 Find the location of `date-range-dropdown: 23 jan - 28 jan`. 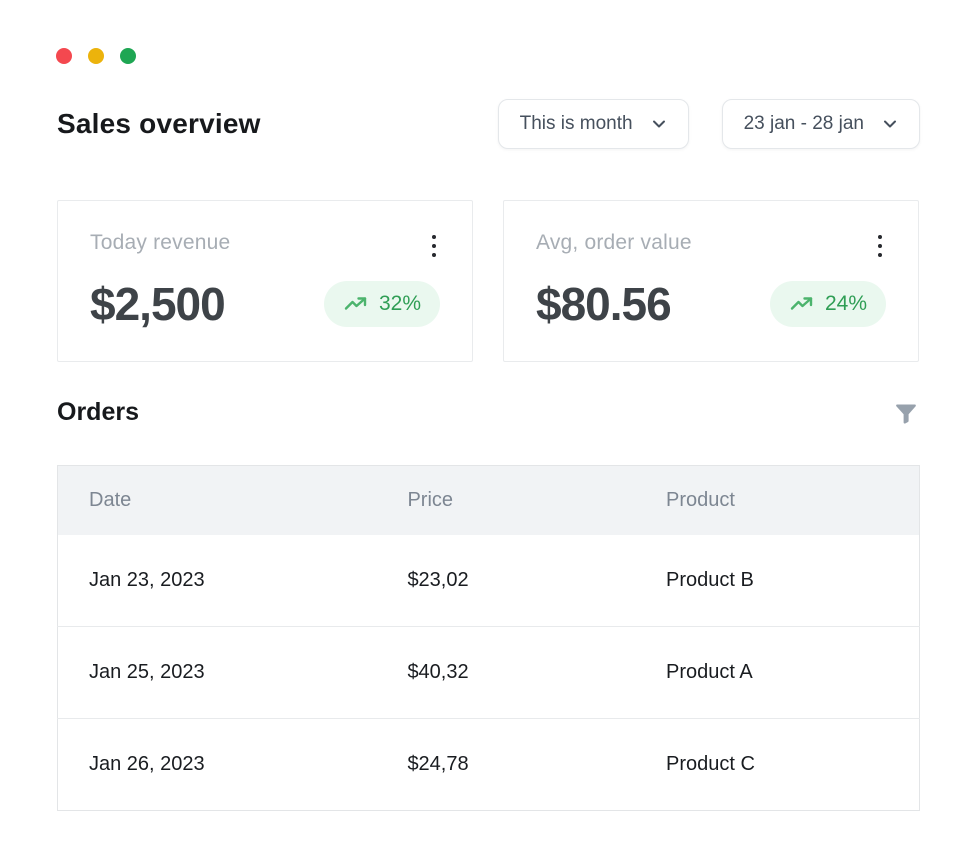

date-range-dropdown: 23 jan - 28 jan is located at coordinates (820, 124).